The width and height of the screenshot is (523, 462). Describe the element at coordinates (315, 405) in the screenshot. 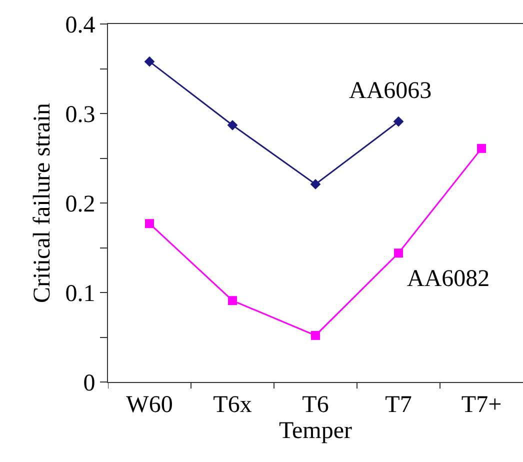

I see `x-tick-label: T6` at that location.